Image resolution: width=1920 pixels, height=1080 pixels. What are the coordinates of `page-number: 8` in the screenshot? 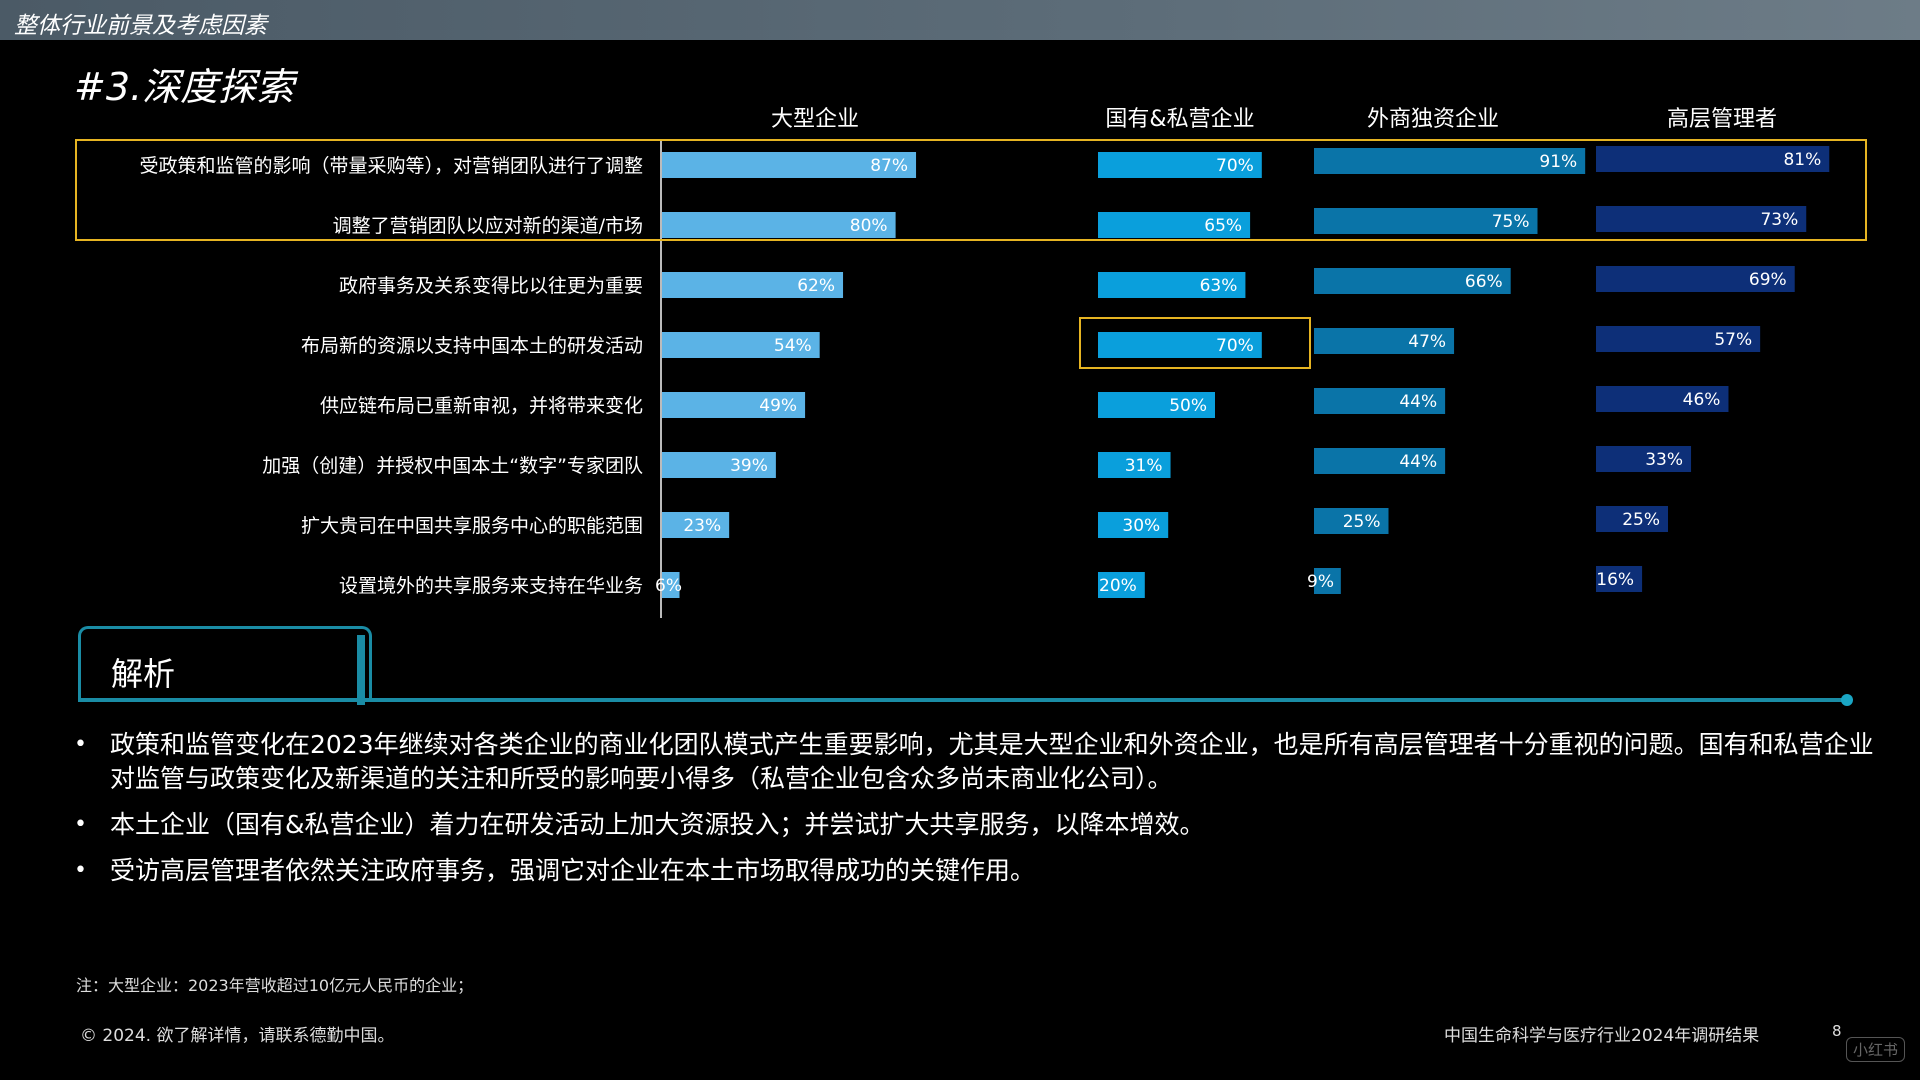 It's located at (1837, 1031).